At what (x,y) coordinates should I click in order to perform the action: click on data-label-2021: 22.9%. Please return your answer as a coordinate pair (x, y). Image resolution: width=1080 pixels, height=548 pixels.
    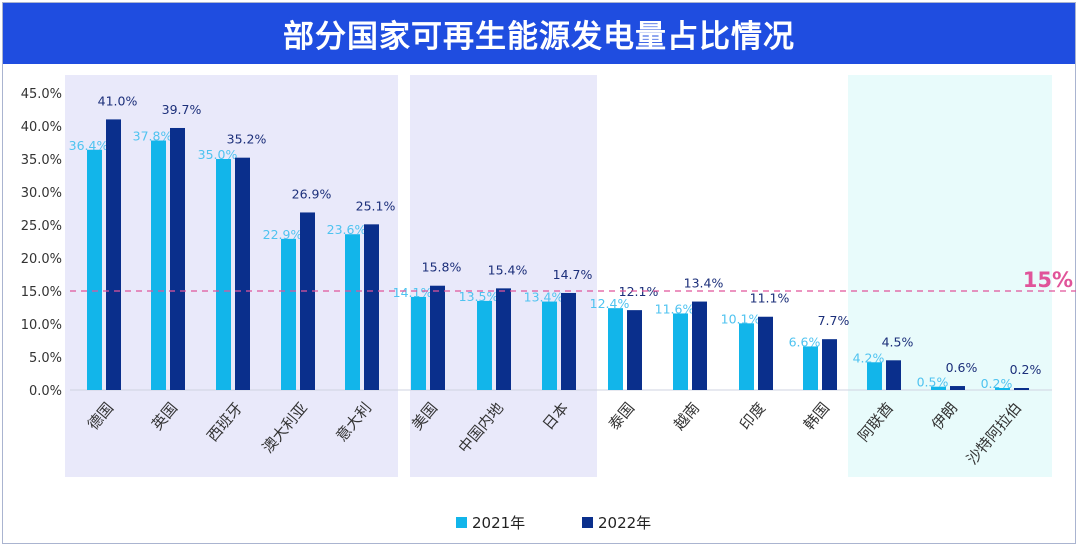
    Looking at the image, I should click on (283, 234).